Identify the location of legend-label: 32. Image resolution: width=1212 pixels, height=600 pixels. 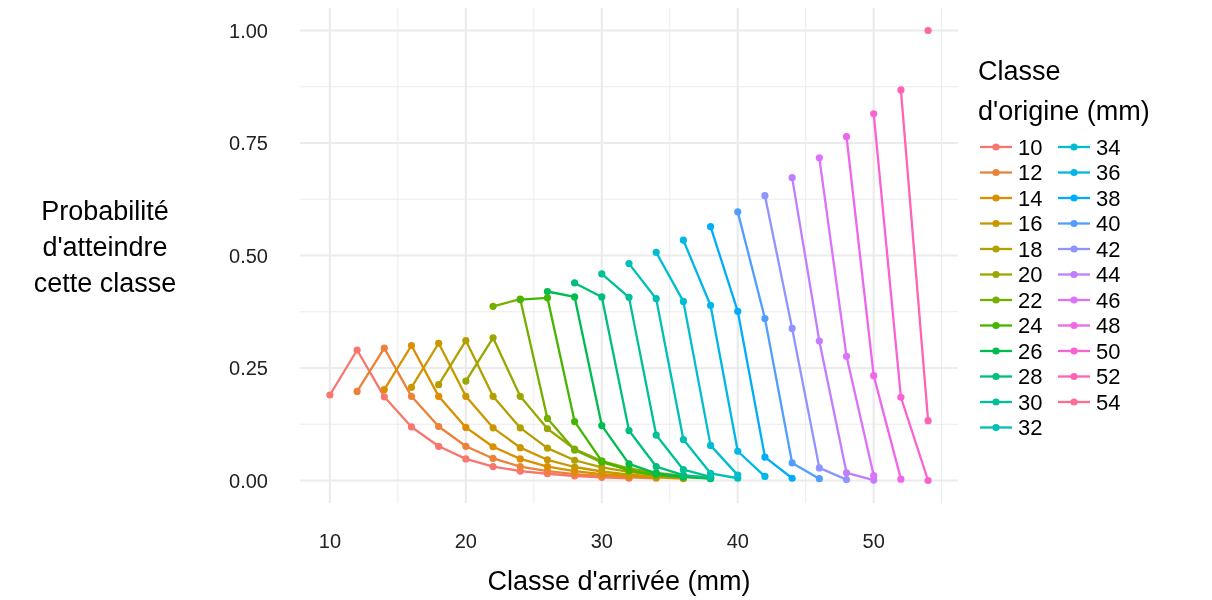
(1030, 428).